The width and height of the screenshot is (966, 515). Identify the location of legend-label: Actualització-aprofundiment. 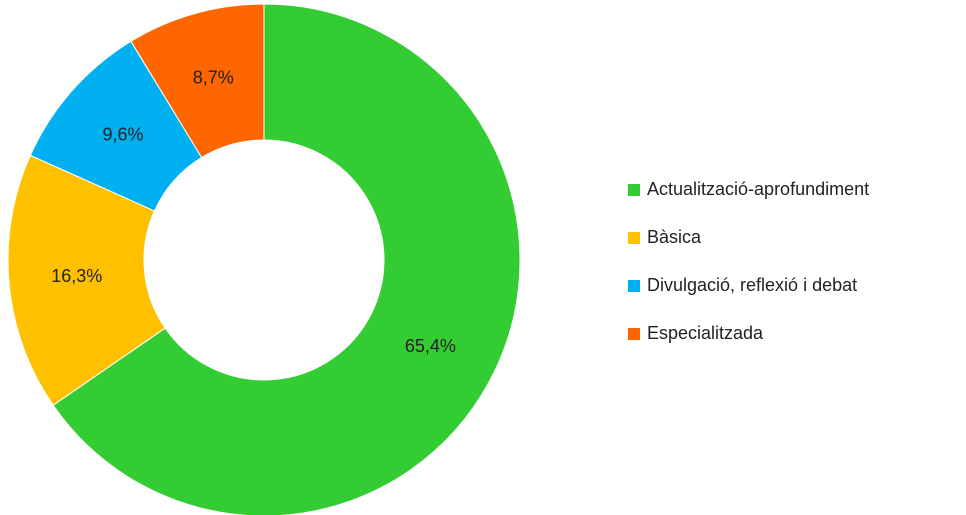
(758, 189).